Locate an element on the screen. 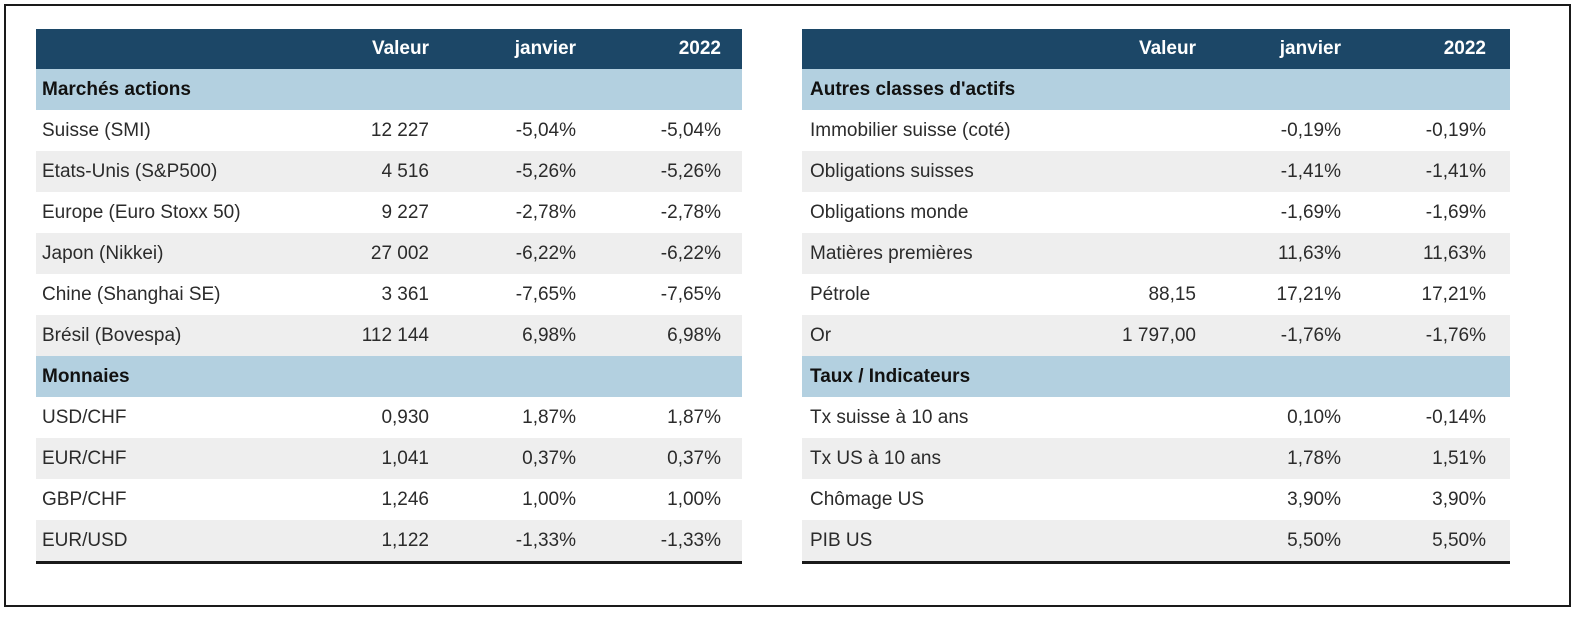 Image resolution: width=1587 pixels, height=617 pixels. row-valeur: 112 144 is located at coordinates (395, 335).